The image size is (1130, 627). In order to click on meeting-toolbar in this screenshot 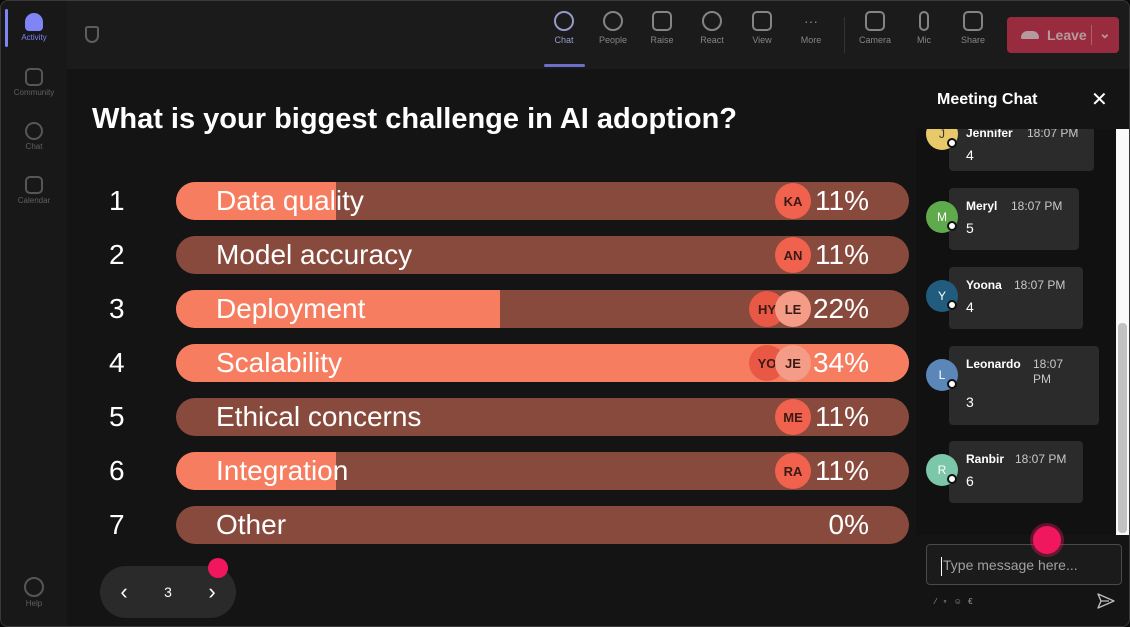, I will do `click(598, 35)`.